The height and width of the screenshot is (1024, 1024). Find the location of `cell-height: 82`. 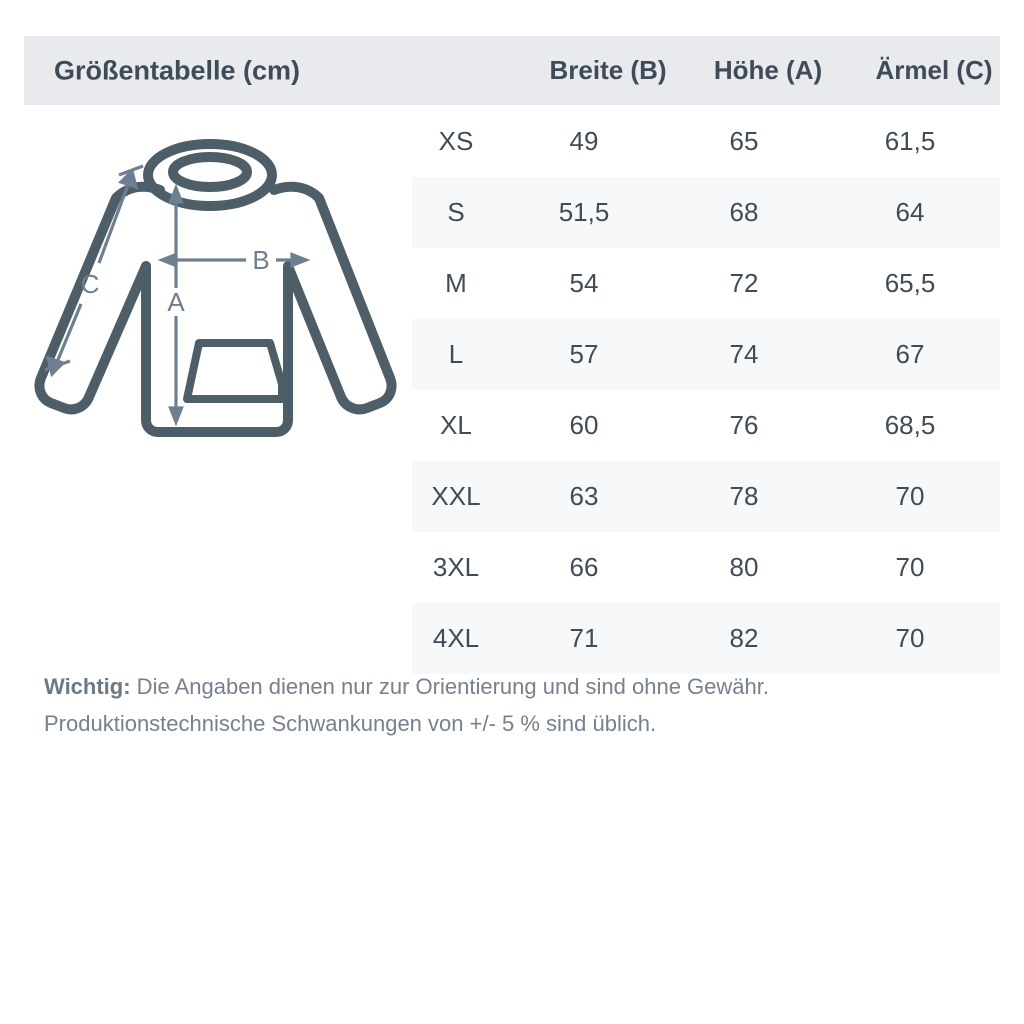

cell-height: 82 is located at coordinates (744, 638).